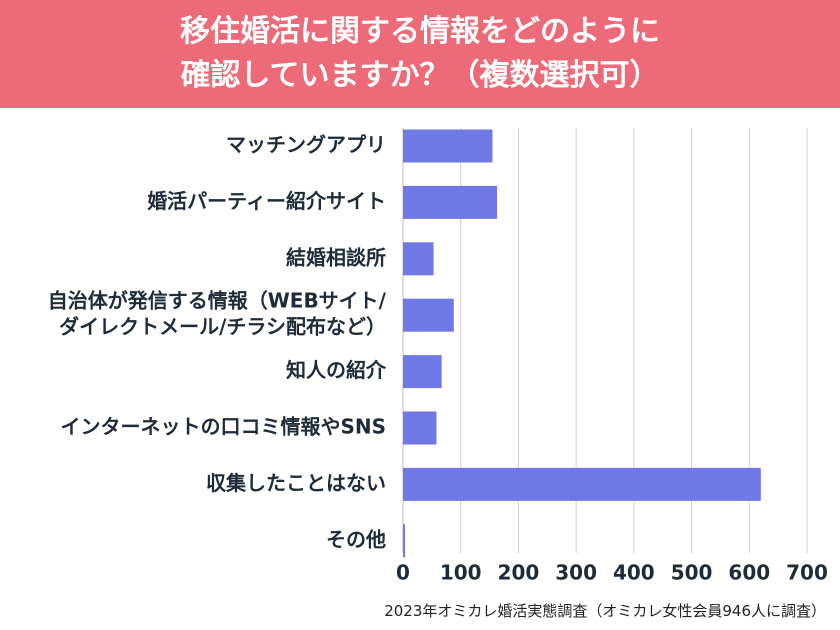 This screenshot has width=840, height=630. I want to click on category-label: その他, so click(356, 539).